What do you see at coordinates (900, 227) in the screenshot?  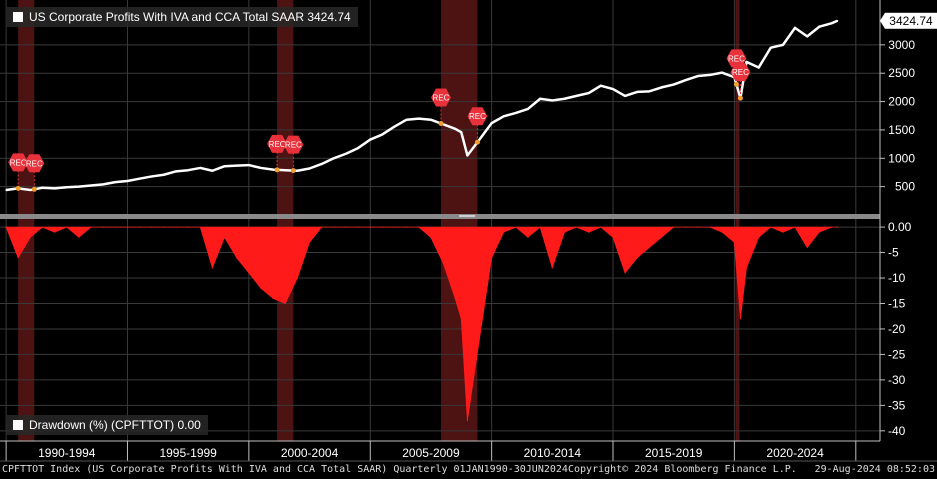 I see `y-tick-label: 0.00` at bounding box center [900, 227].